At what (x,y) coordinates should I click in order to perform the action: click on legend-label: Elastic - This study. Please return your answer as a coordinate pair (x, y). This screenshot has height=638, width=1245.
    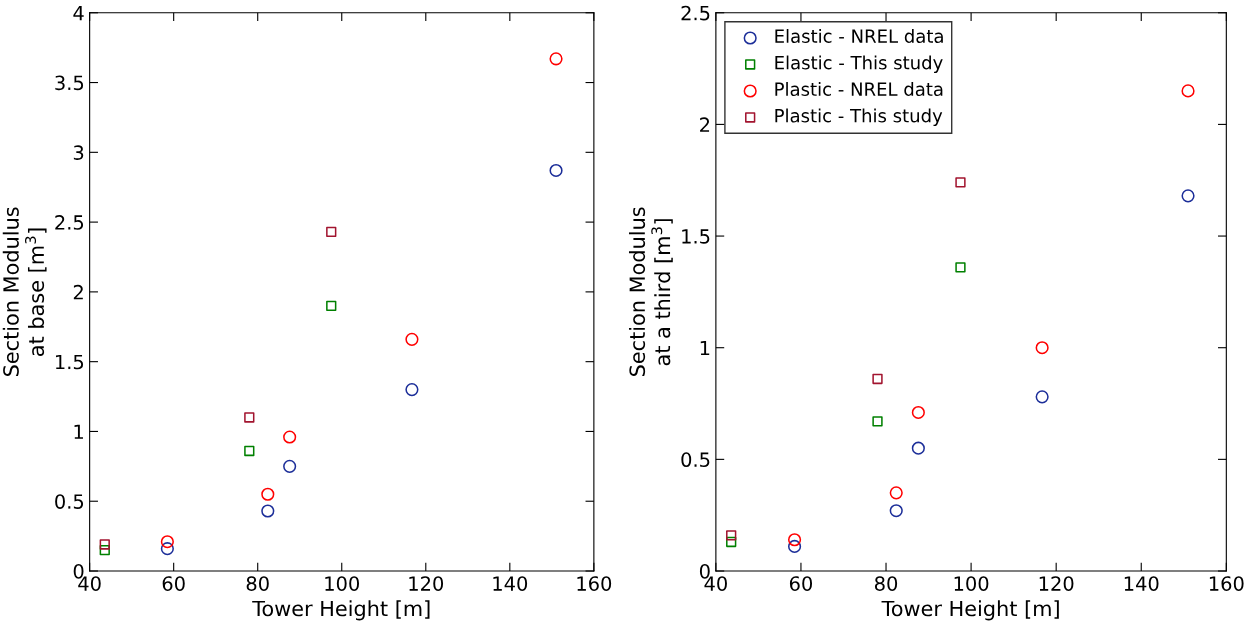
    Looking at the image, I should click on (859, 64).